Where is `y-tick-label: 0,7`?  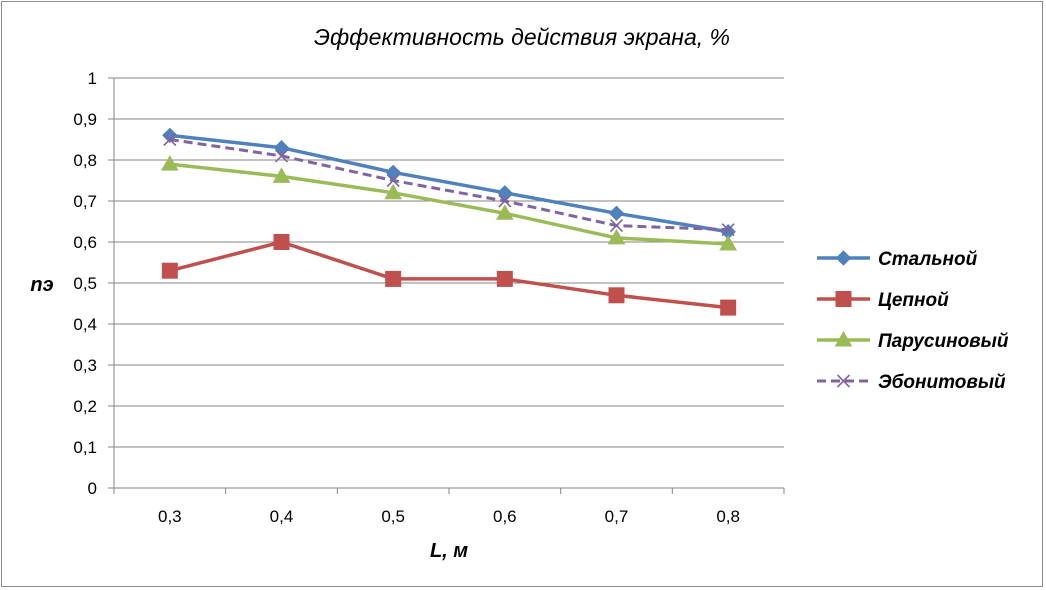 y-tick-label: 0,7 is located at coordinates (85, 201).